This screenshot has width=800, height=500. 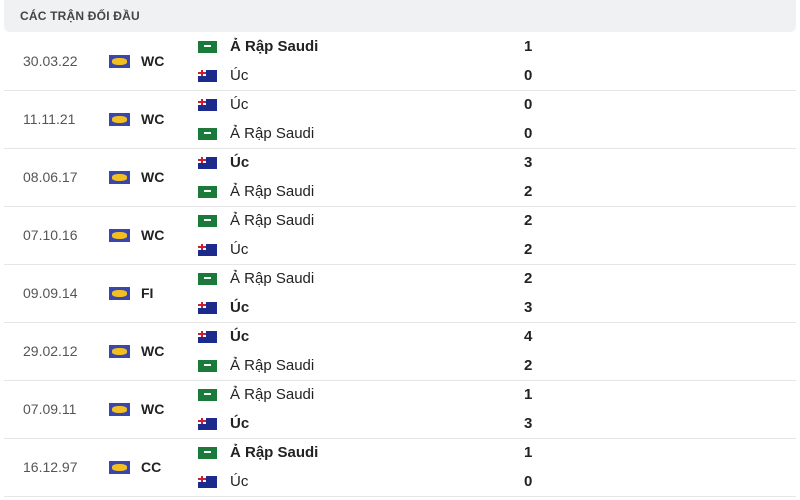 I want to click on match-row: 16.12.97 CC Ả Rập Saudi 1 Úc 0, so click(x=400, y=468).